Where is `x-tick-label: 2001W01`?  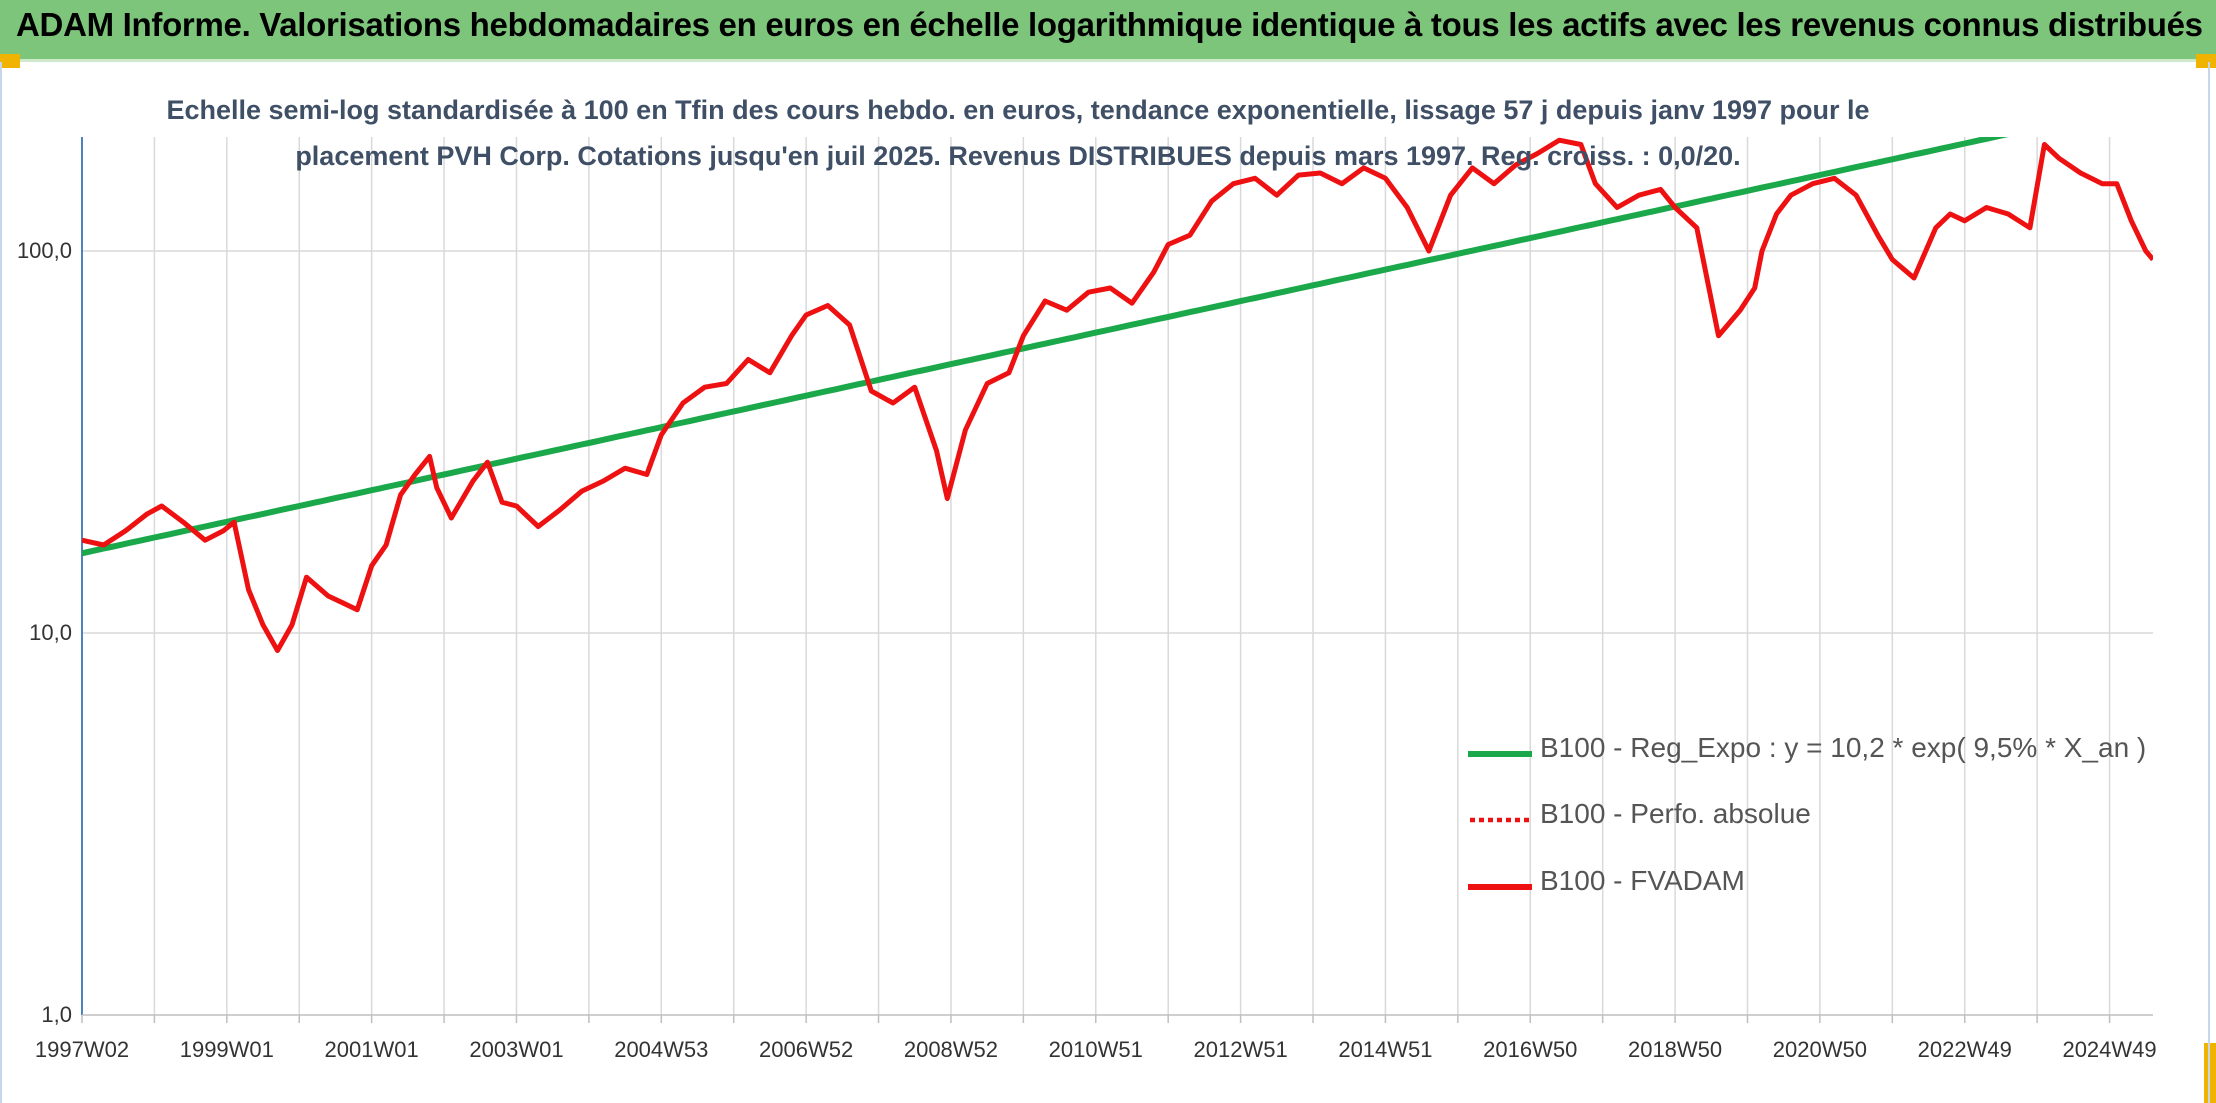
x-tick-label: 2001W01 is located at coordinates (371, 1049).